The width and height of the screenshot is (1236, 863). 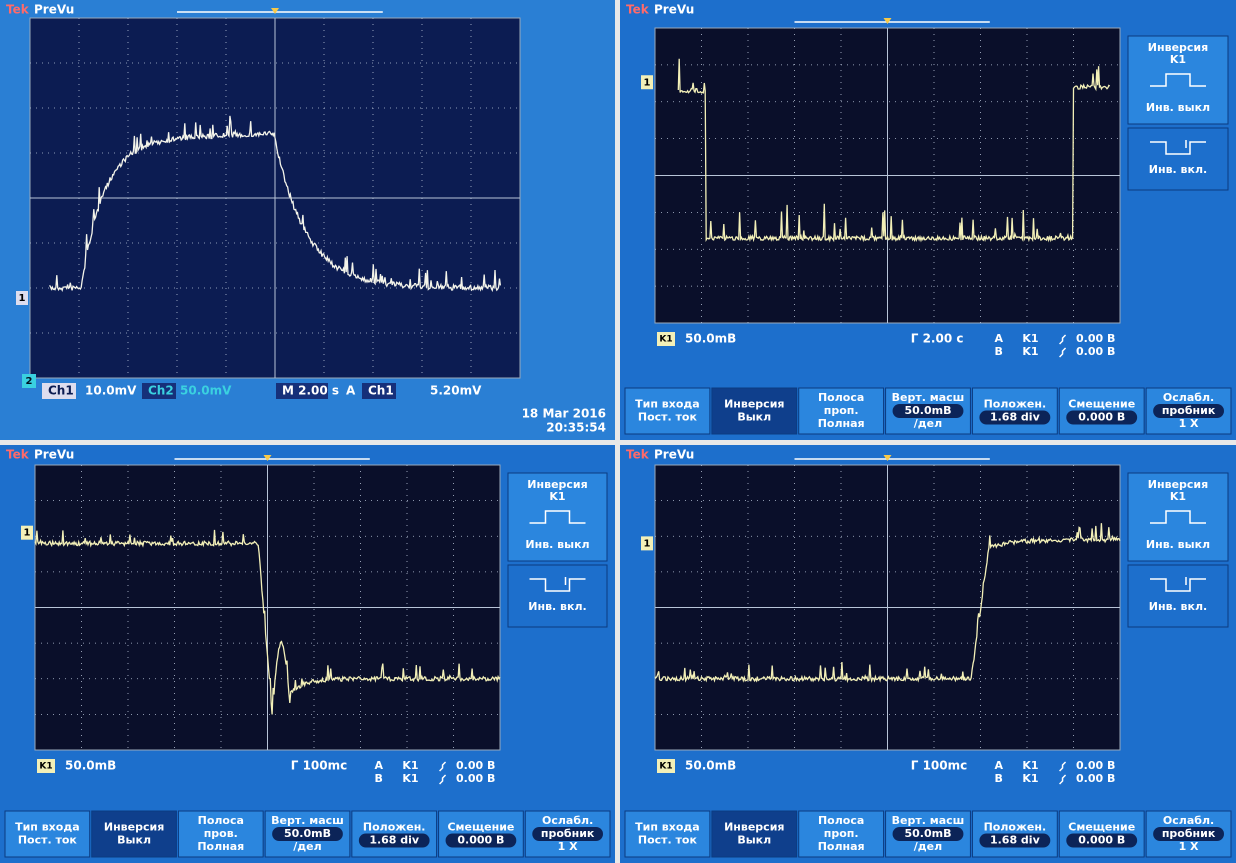 I want to click on readout-scale: 50.0mB, so click(x=710, y=339).